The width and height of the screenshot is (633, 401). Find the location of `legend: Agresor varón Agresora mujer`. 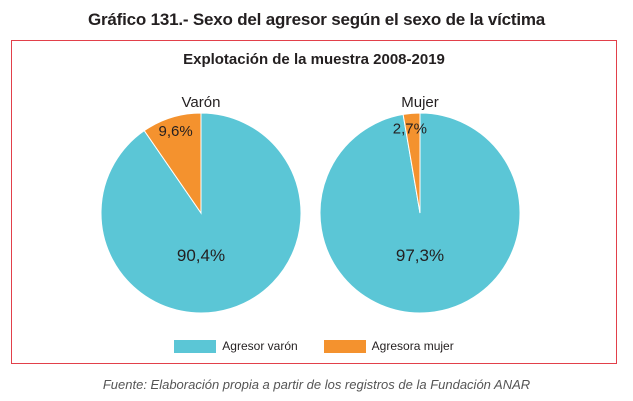

legend: Agresor varón Agresora mujer is located at coordinates (314, 346).